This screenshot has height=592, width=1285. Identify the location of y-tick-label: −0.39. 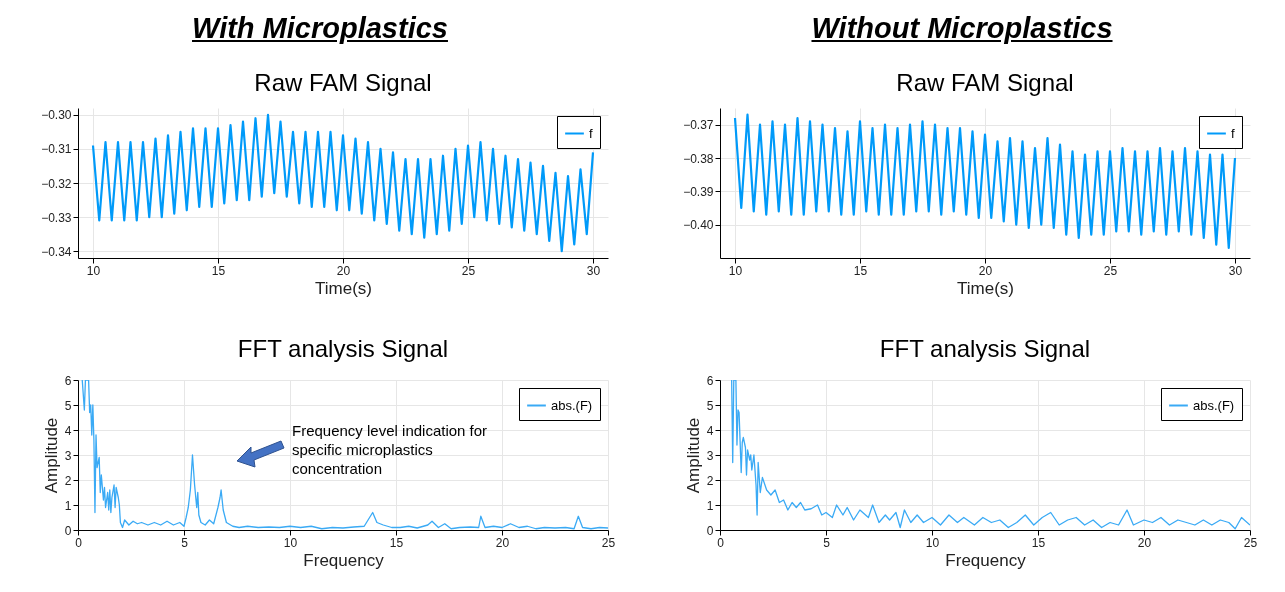
(698, 191).